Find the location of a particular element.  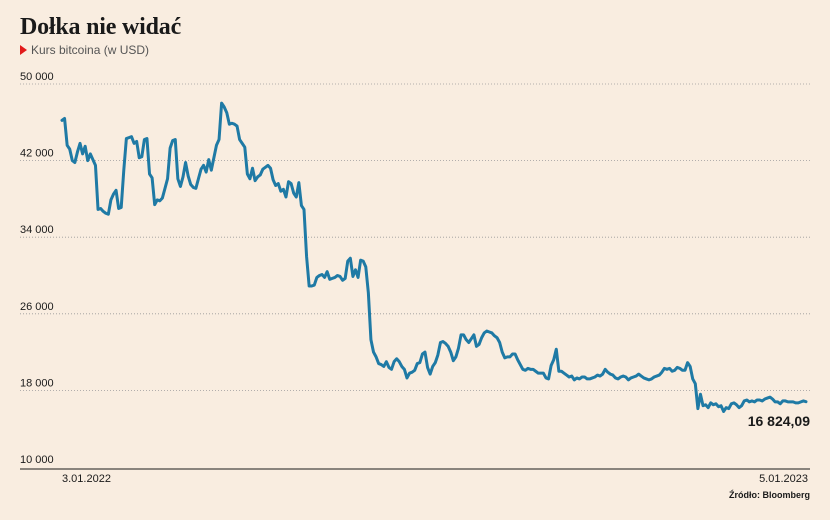

y-tick-label: 26 000 is located at coordinates (37, 307).